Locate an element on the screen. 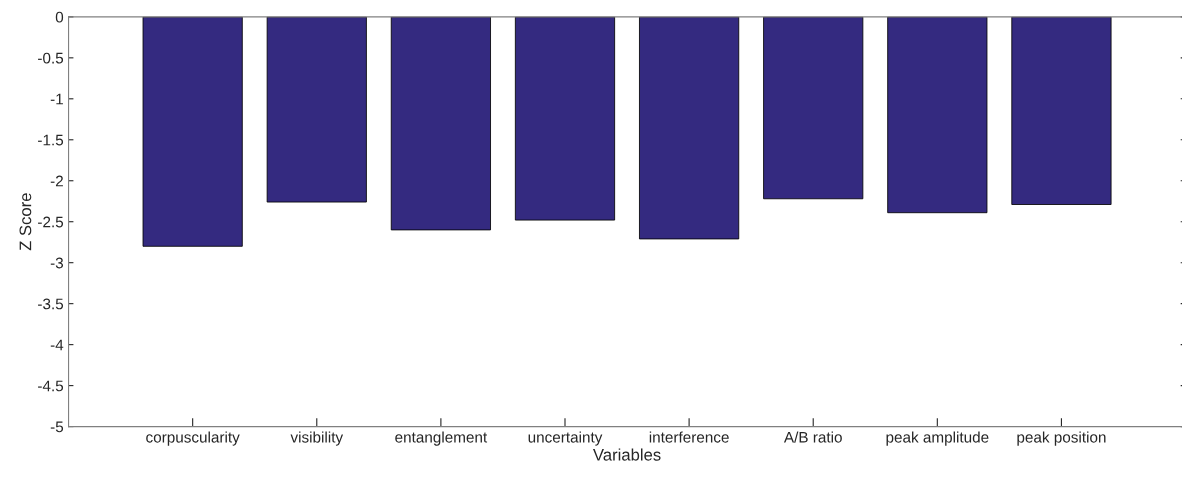  x-axis-title: Variables is located at coordinates (627, 454).